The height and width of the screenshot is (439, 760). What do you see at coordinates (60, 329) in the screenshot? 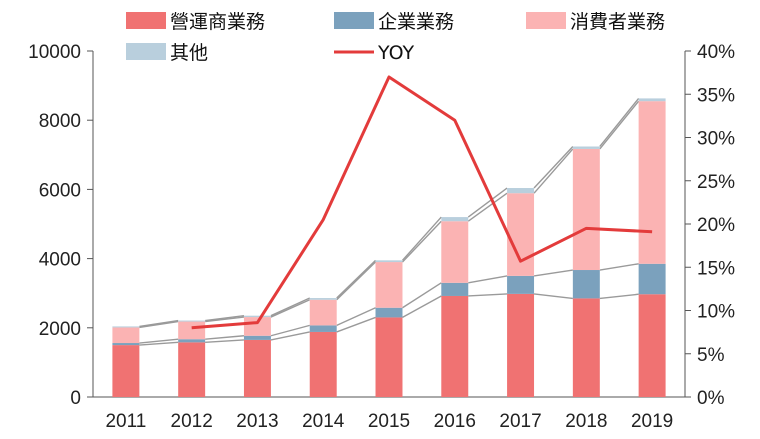
I see `left-tick-label: 2000` at bounding box center [60, 329].